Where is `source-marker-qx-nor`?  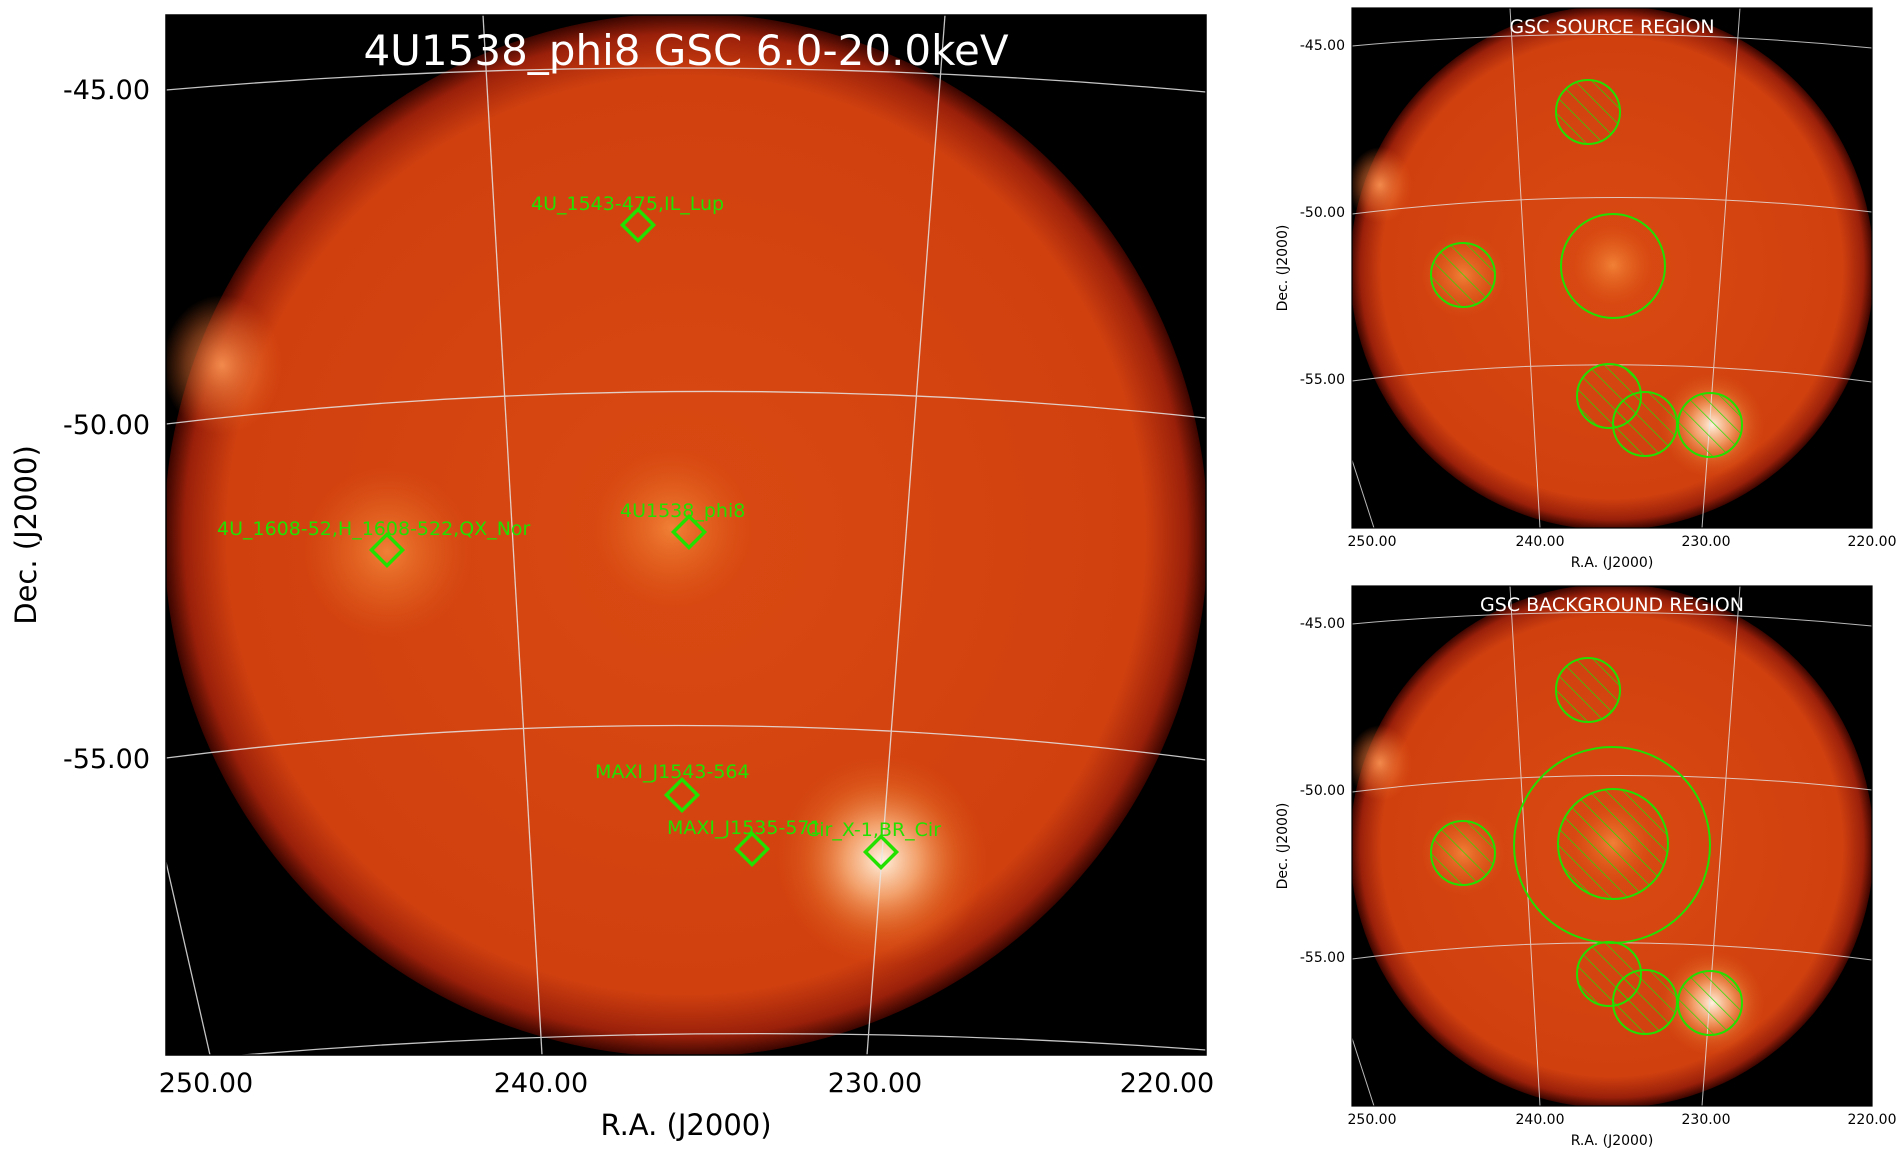
source-marker-qx-nor is located at coordinates (387, 550).